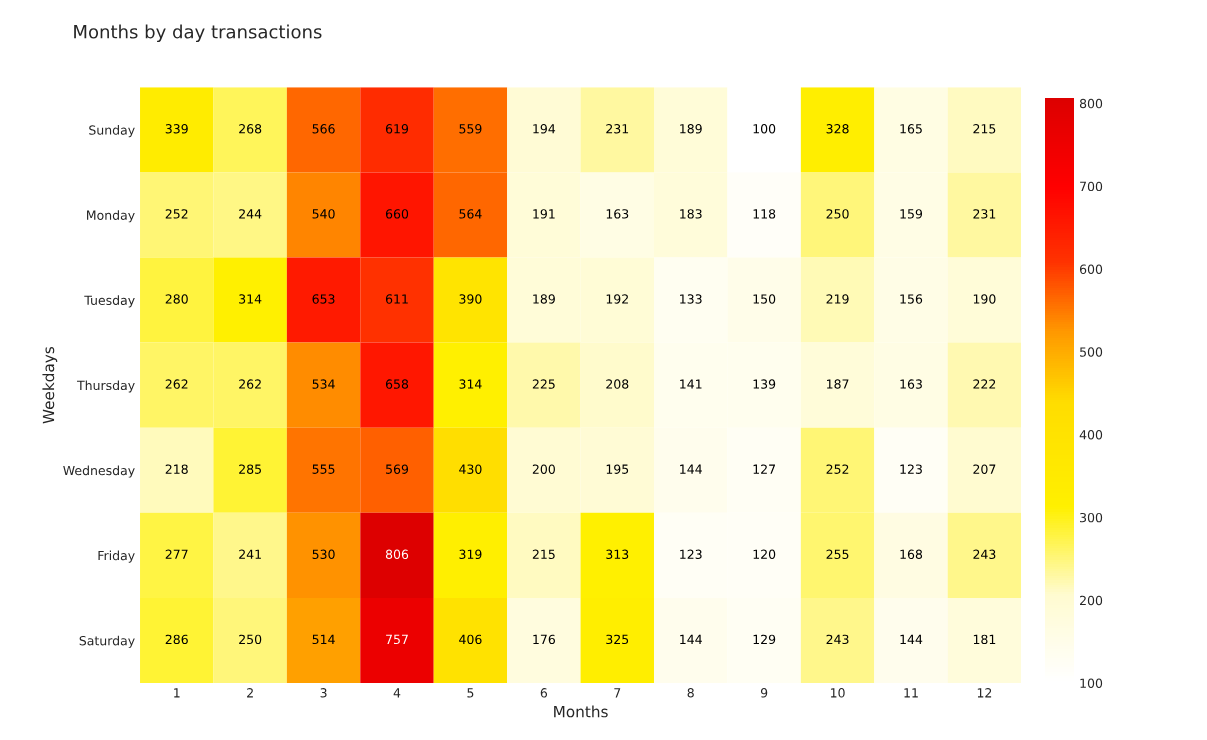  I want to click on data-label: 200, so click(543, 469).